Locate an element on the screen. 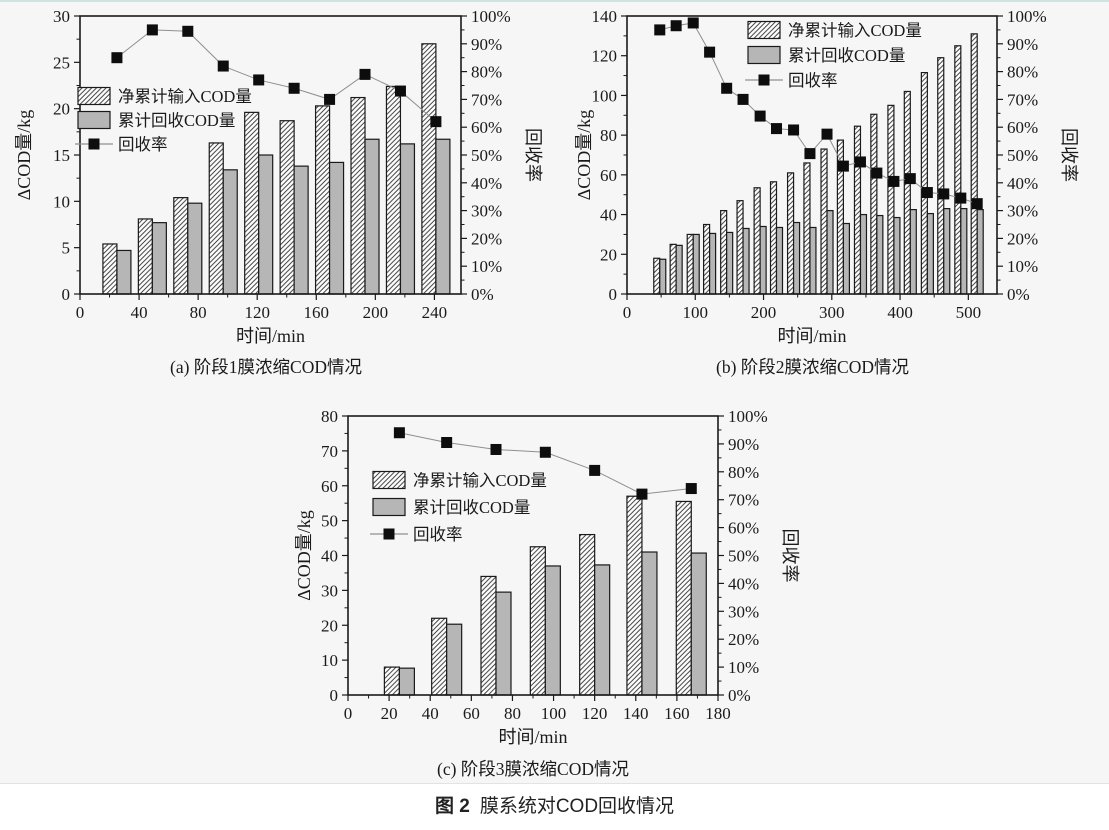  svg-text: 20% is located at coordinates (1022, 238).